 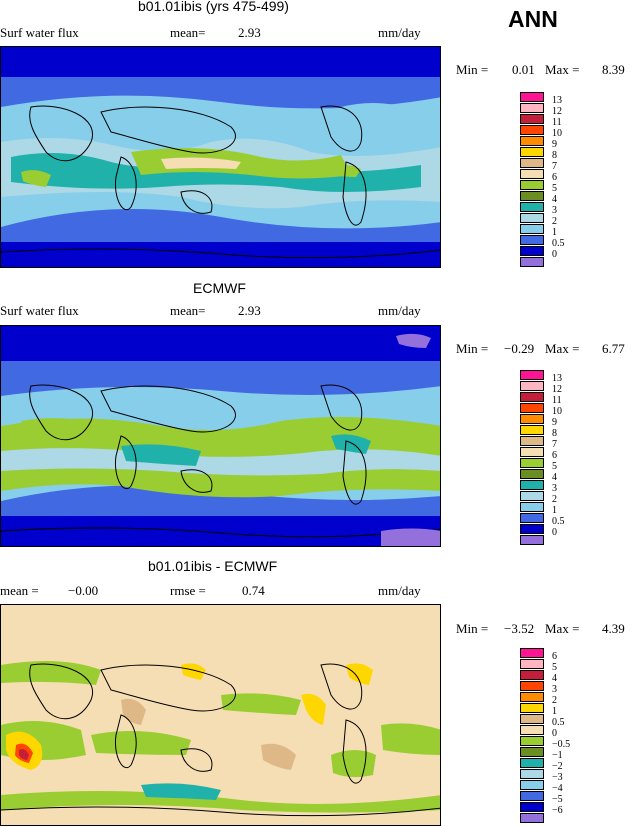 What do you see at coordinates (213, 7) in the screenshot?
I see `panel-title: b01.01ibis (yrs 475-499)` at bounding box center [213, 7].